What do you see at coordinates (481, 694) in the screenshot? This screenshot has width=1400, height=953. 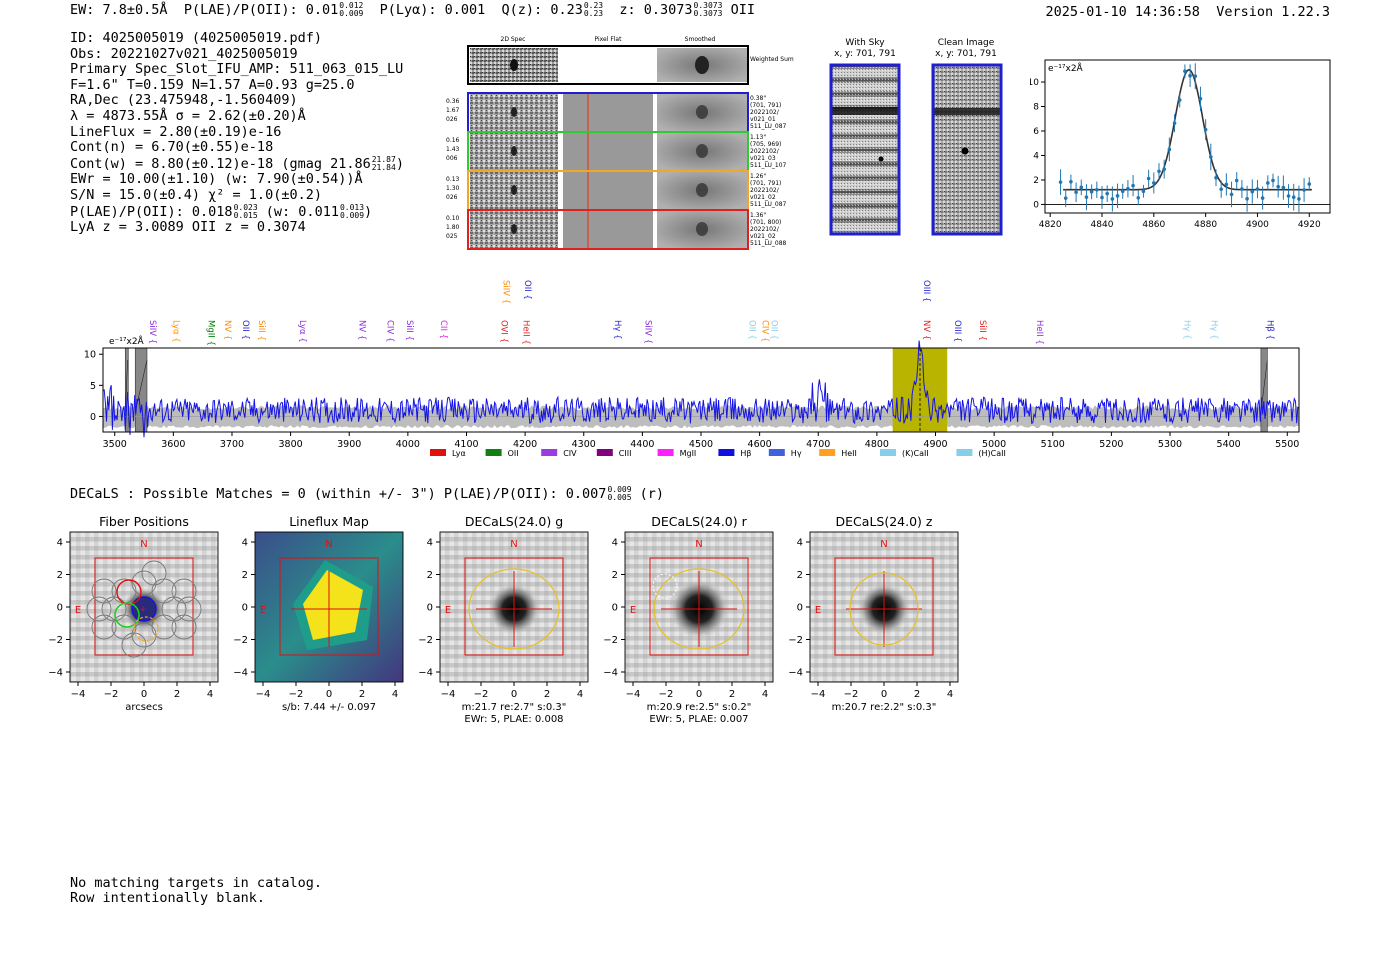 I see `panel-xtick-label: −2` at bounding box center [481, 694].